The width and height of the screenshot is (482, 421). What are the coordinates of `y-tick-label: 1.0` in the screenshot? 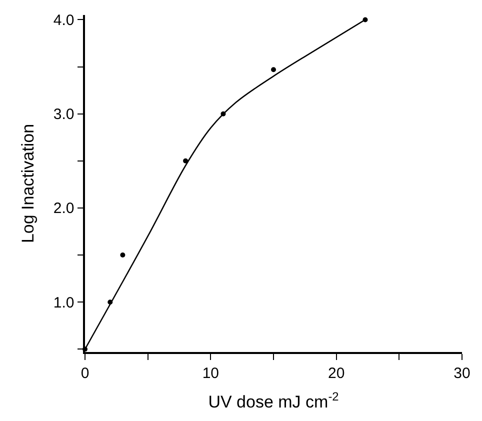 It's located at (63, 303).